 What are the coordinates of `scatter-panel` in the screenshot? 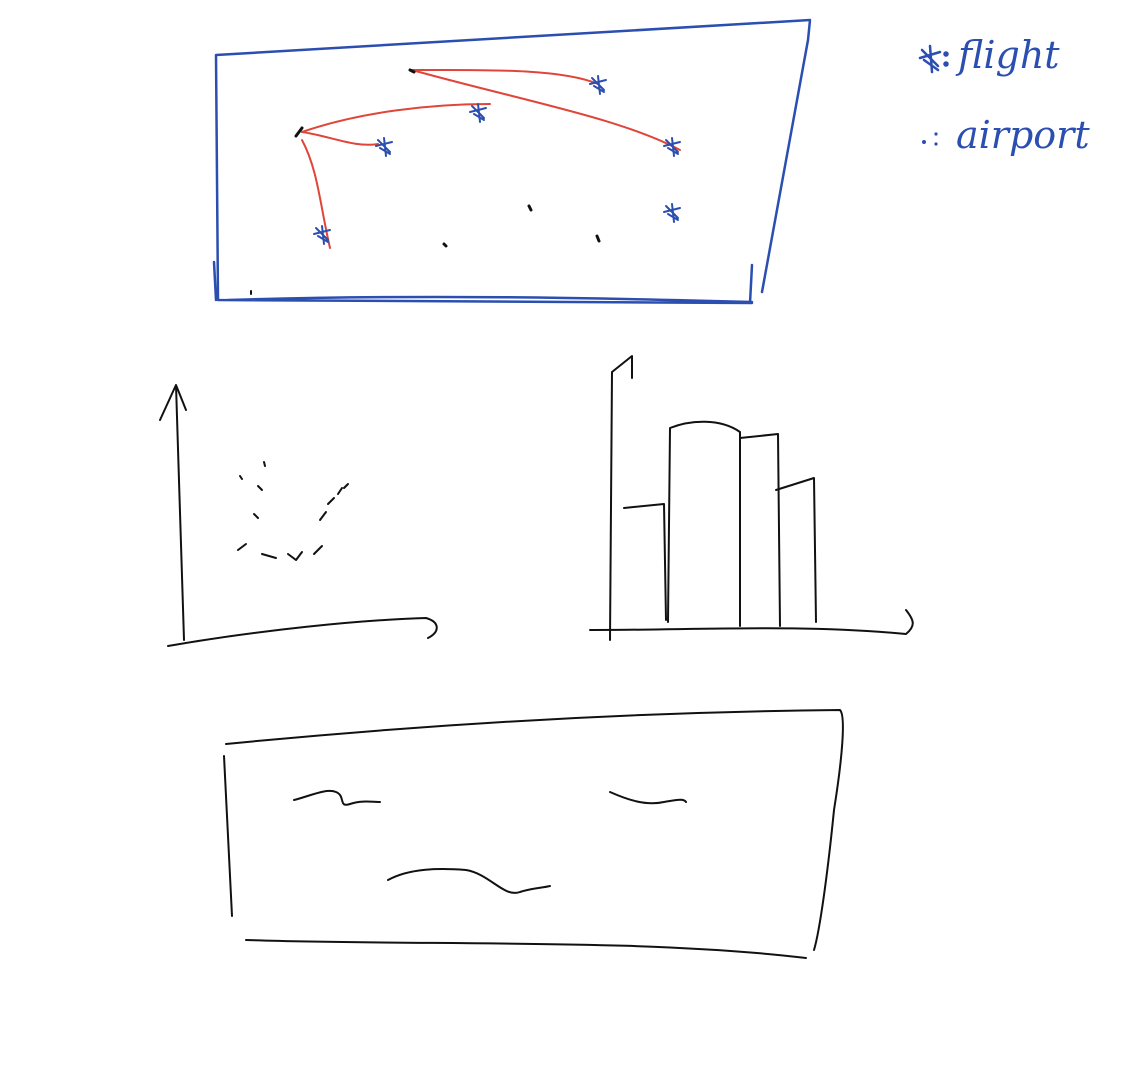 It's located at (298, 515).